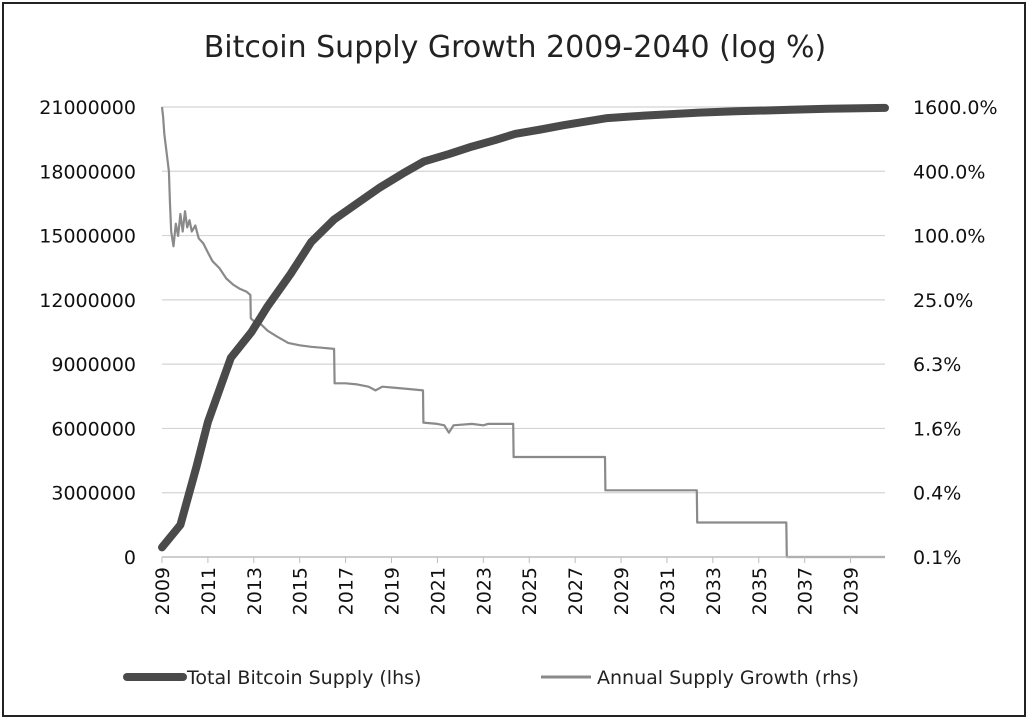  What do you see at coordinates (668, 591) in the screenshot?
I see `x-tick-label: 2031` at bounding box center [668, 591].